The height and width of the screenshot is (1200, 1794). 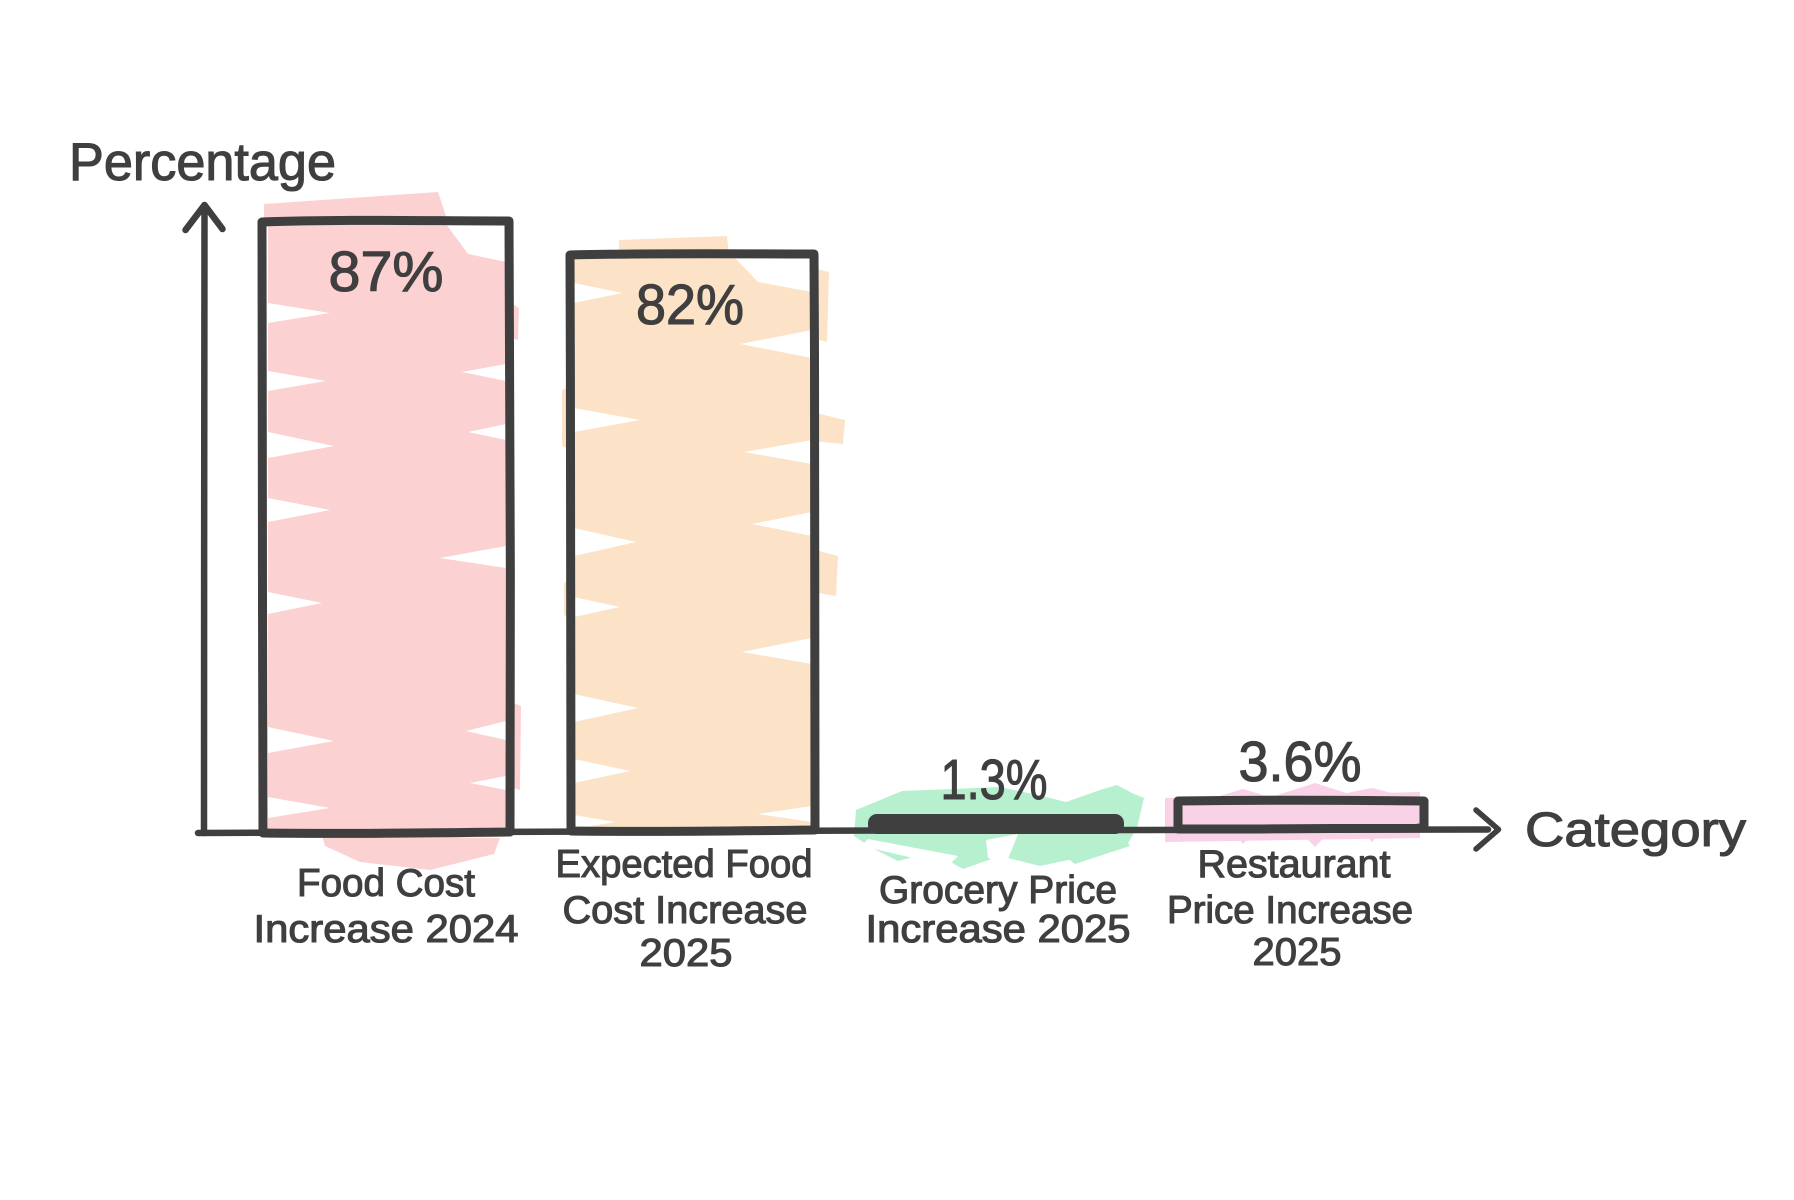 I want to click on svg-text: 1.3%, so click(x=994, y=780).